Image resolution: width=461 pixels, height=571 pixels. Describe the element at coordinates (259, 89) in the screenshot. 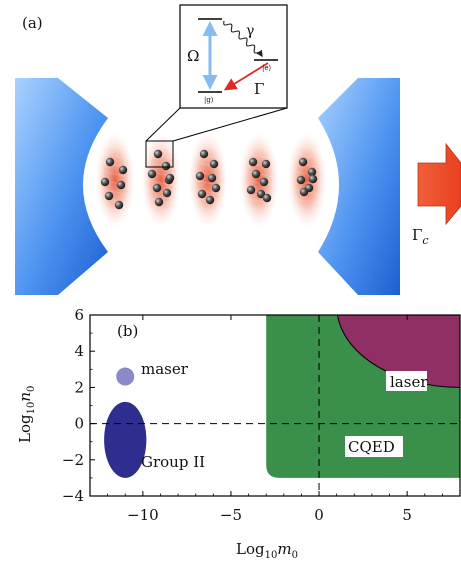

I see `Gamma-label: Γ` at that location.